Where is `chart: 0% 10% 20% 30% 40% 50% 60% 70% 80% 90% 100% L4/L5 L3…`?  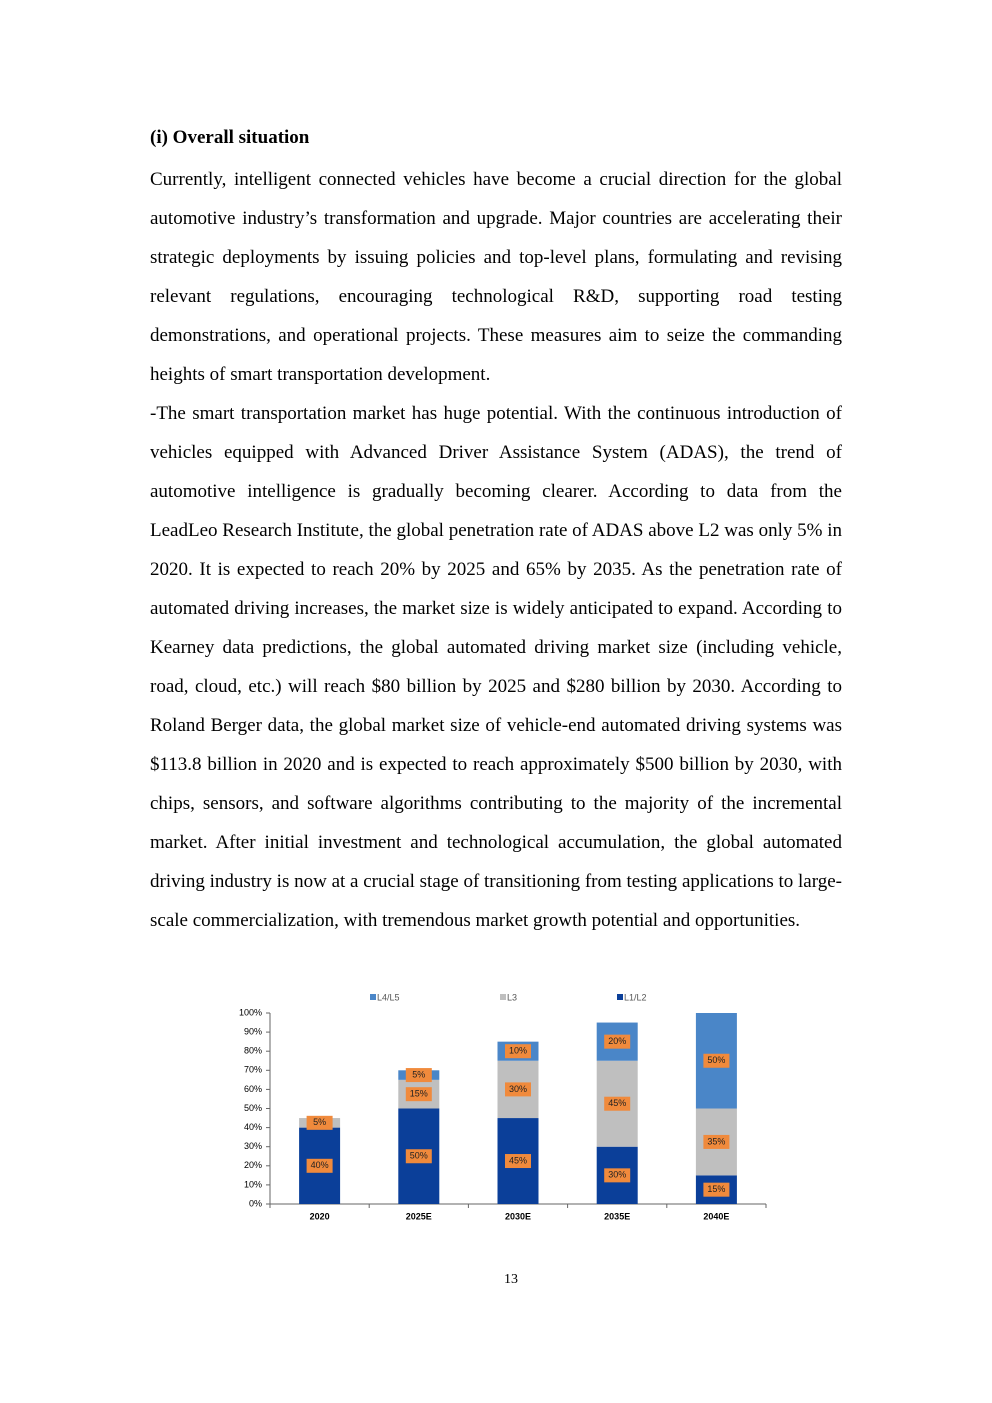 chart: 0% 10% 20% 30% 40% 50% 60% 70% 80% 90% 100% L4/L5 L3… is located at coordinates (503, 1106).